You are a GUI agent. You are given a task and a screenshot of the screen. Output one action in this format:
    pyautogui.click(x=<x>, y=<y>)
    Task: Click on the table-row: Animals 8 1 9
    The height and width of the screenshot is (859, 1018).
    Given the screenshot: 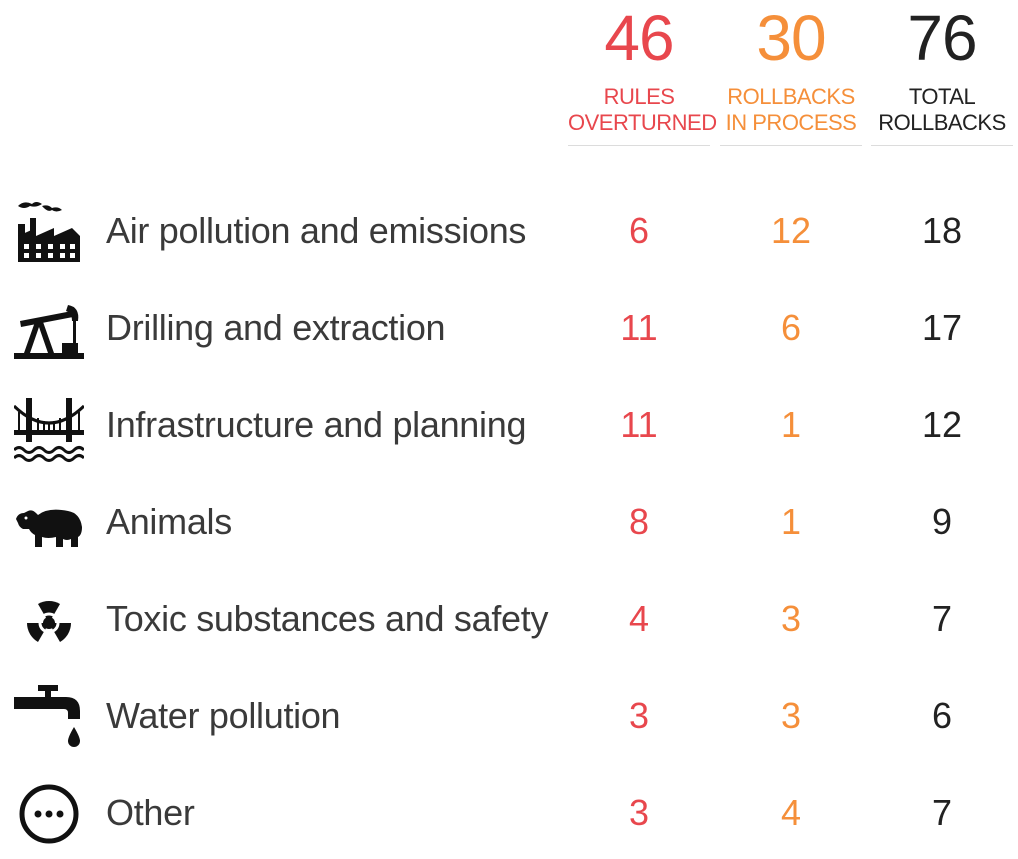 What is the action you would take?
    pyautogui.click(x=509, y=519)
    